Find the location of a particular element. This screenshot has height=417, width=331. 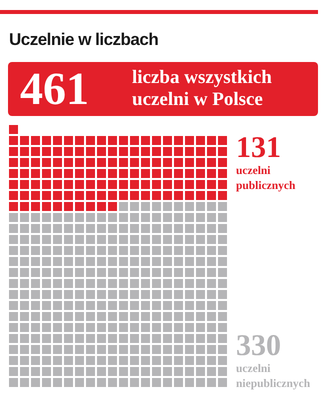

data-label: 330 is located at coordinates (259, 345).